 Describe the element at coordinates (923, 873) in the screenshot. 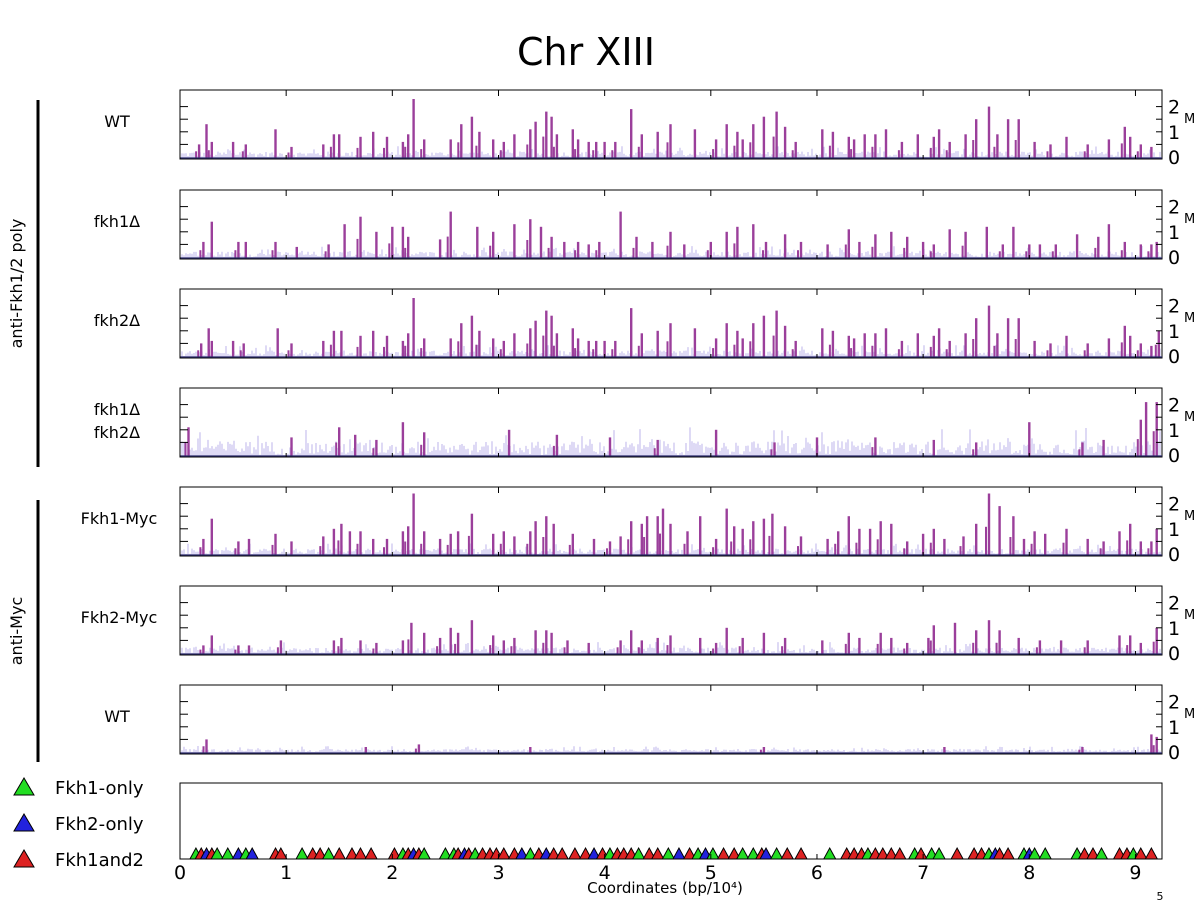

I see `x-tick-label: 7` at that location.